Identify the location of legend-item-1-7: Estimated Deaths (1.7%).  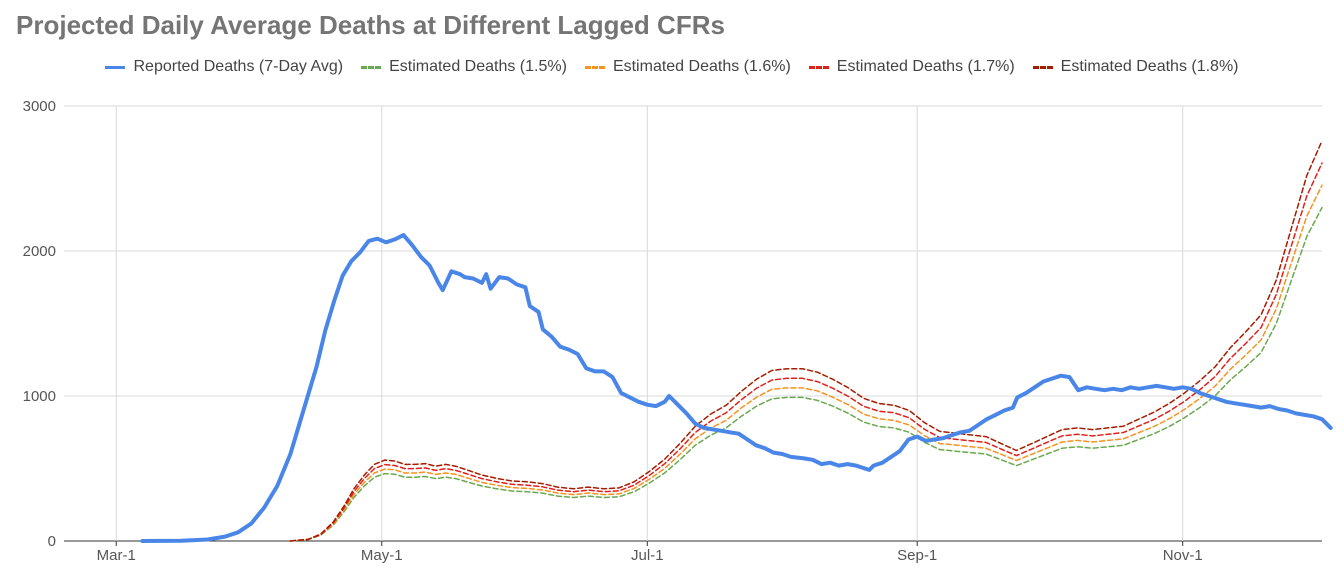
(911, 67).